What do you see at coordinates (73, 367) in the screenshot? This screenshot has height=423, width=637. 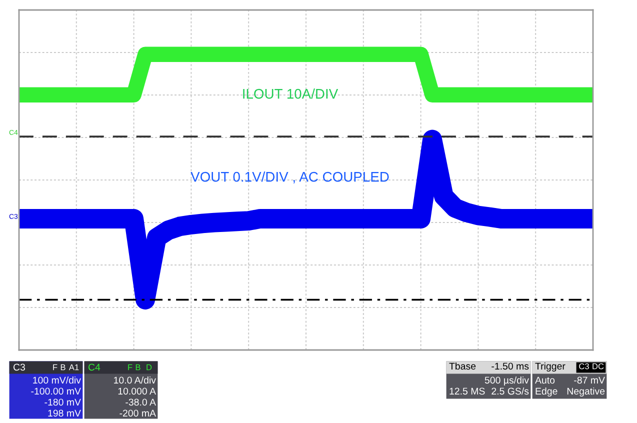 I see `text: A1` at bounding box center [73, 367].